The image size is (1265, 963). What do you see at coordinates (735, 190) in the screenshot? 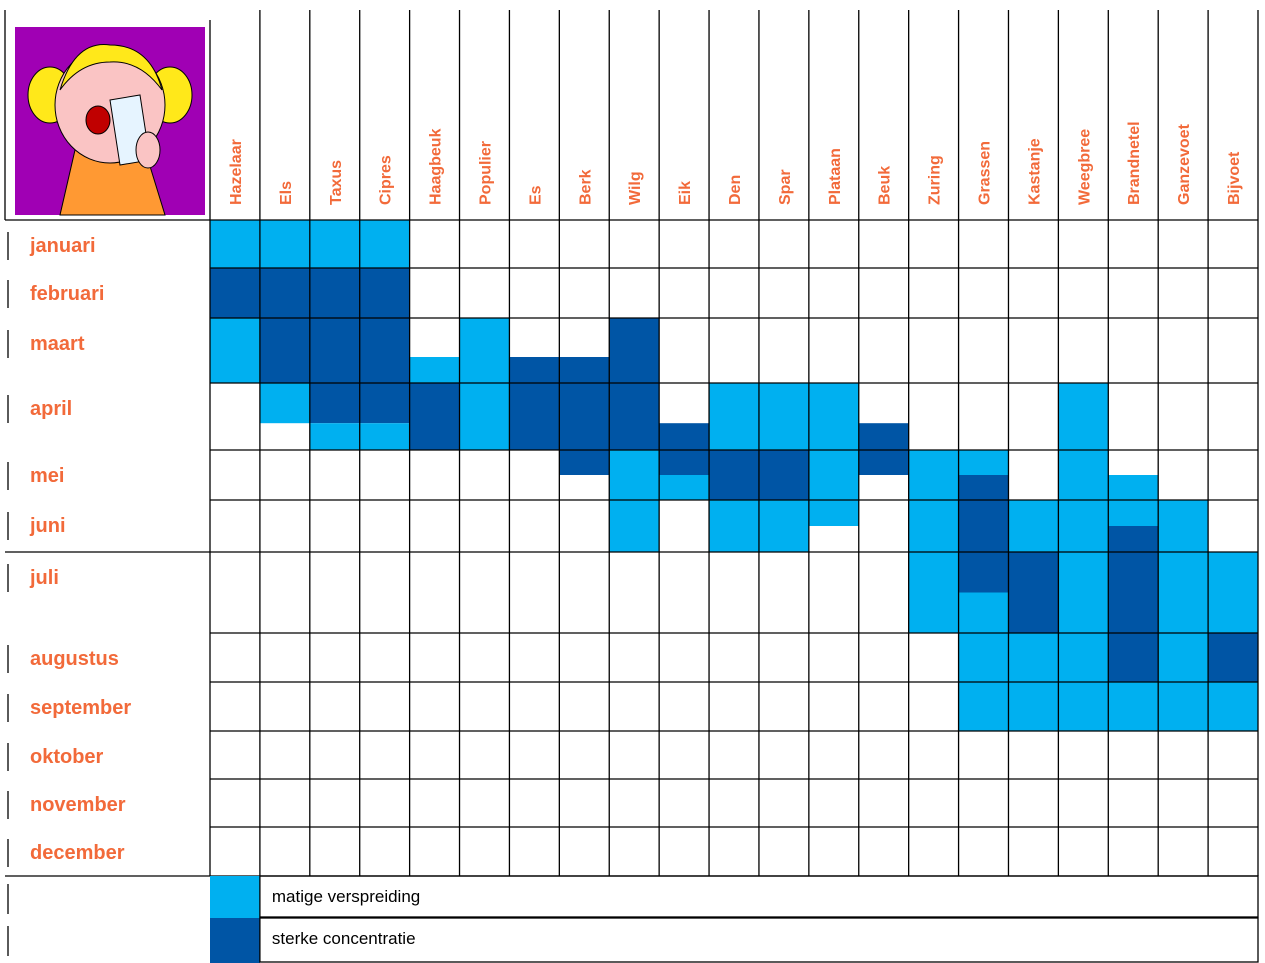
I see `plant-name: Den` at bounding box center [735, 190].